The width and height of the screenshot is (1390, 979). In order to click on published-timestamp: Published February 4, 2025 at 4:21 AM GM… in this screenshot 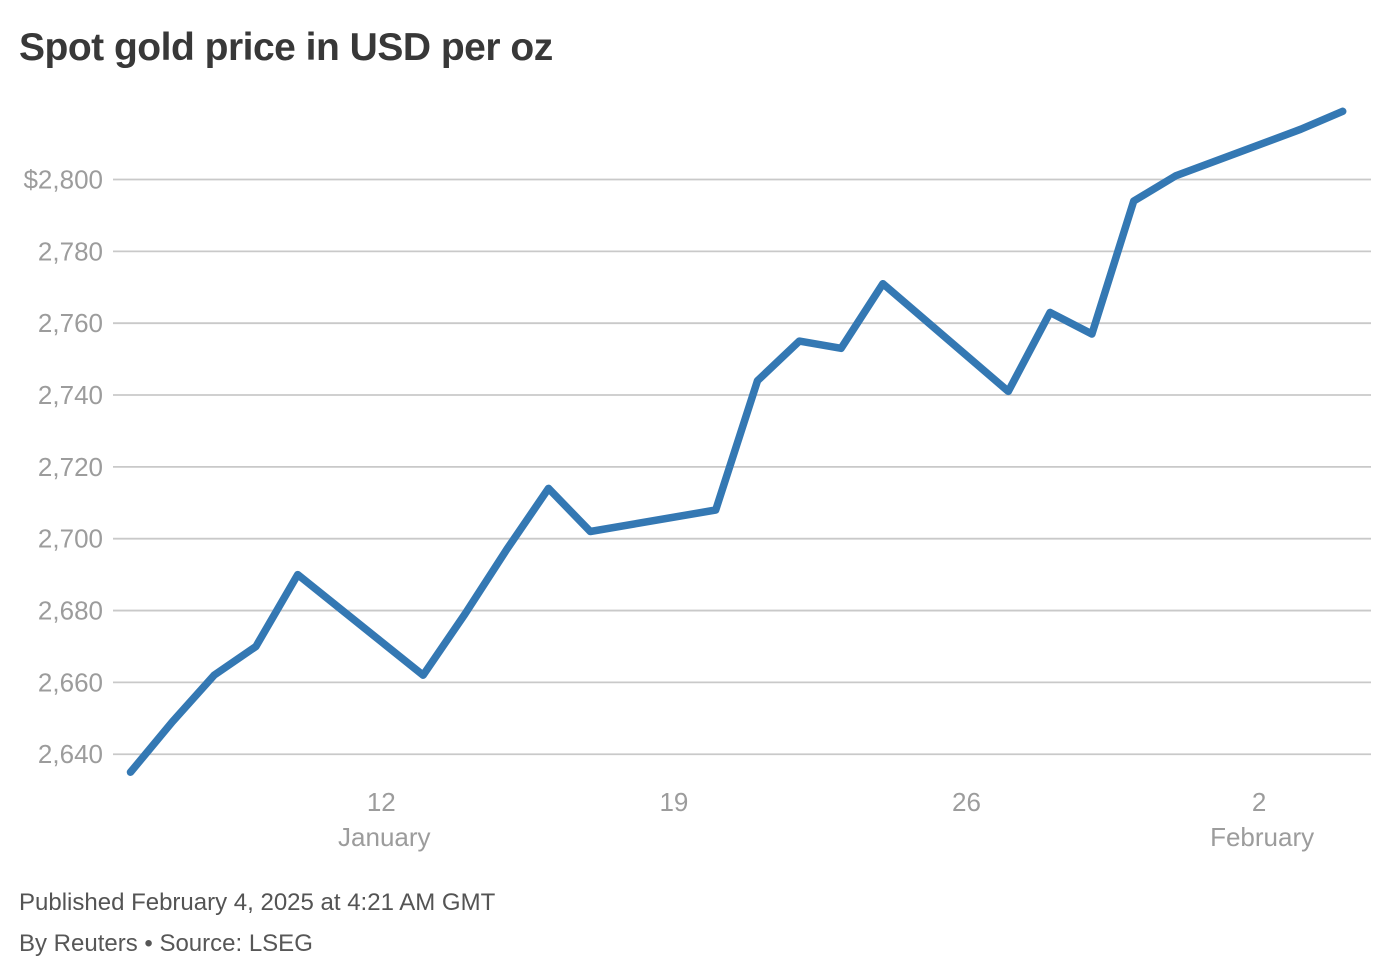, I will do `click(257, 902)`.